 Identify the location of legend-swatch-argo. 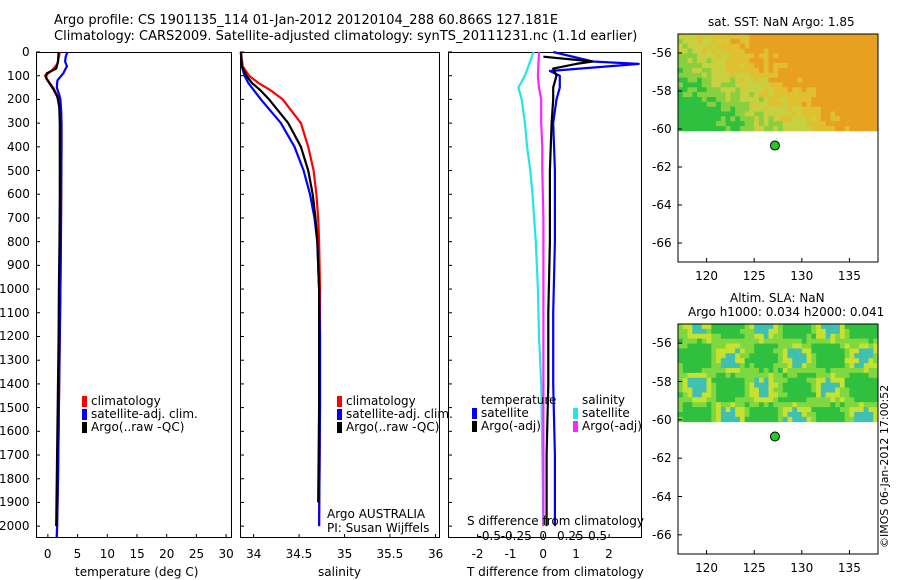
(84, 427).